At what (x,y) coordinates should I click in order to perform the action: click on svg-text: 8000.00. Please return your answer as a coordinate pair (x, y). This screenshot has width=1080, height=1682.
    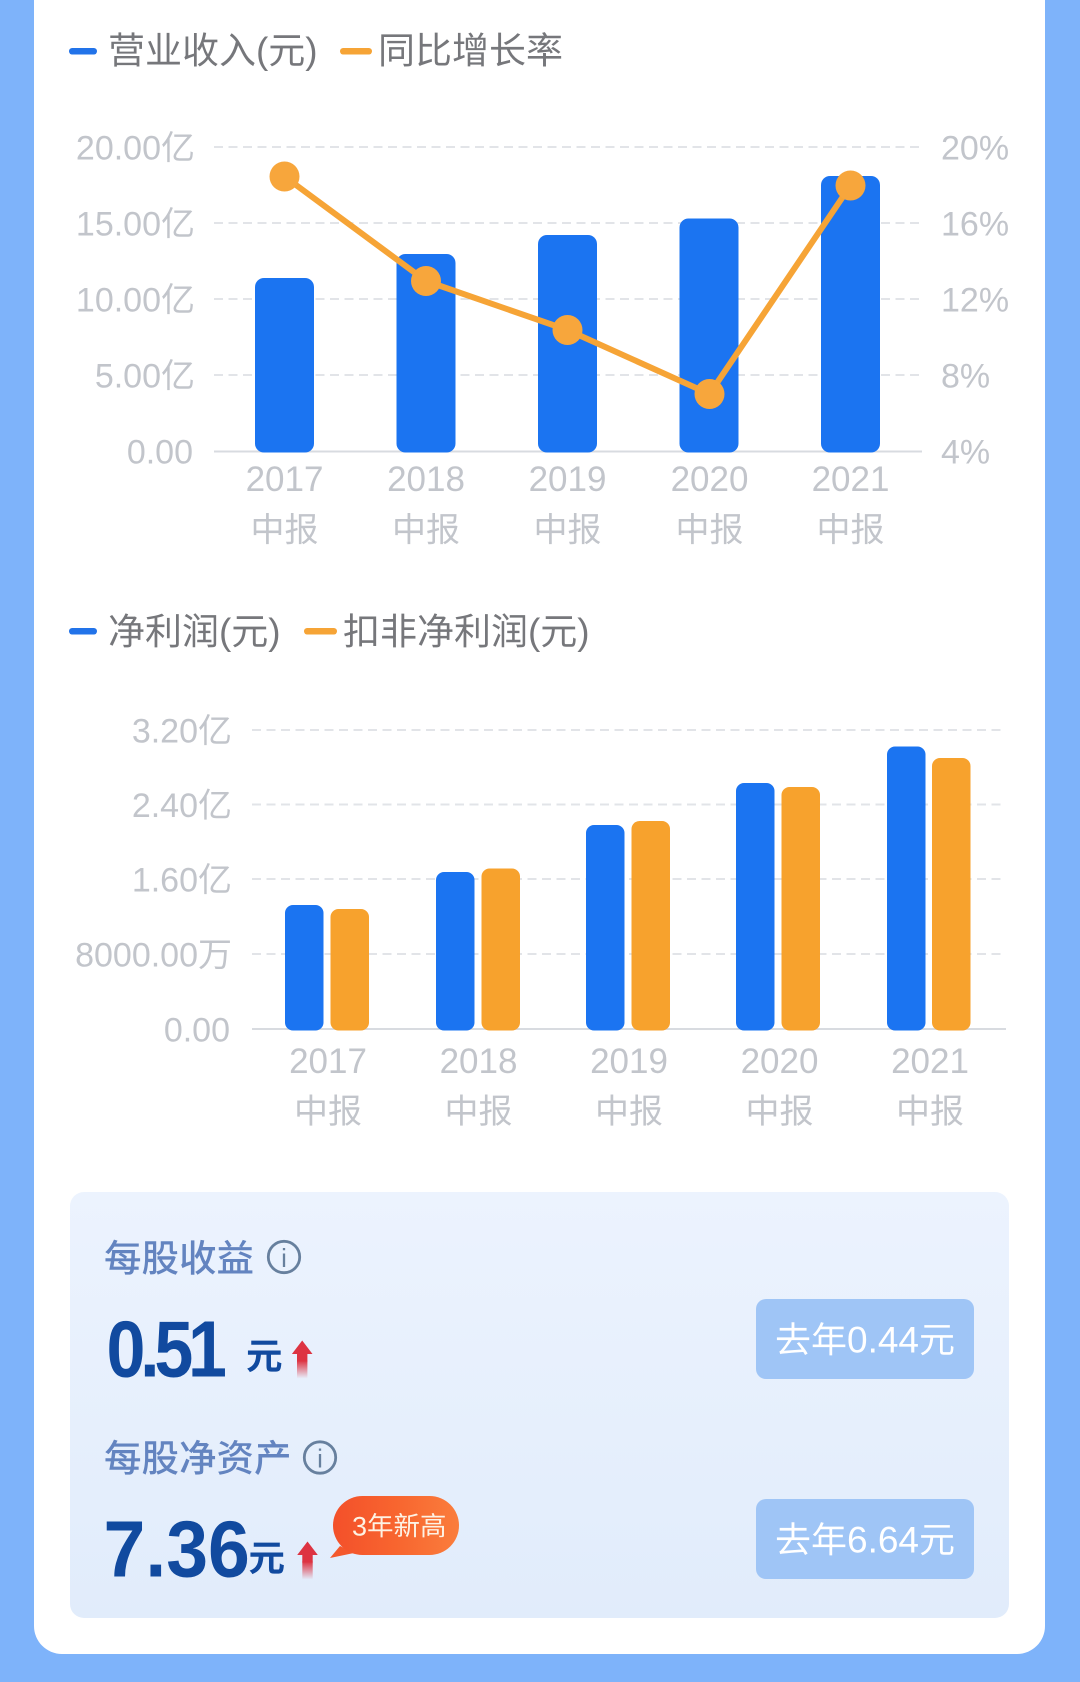
    Looking at the image, I should click on (136, 956).